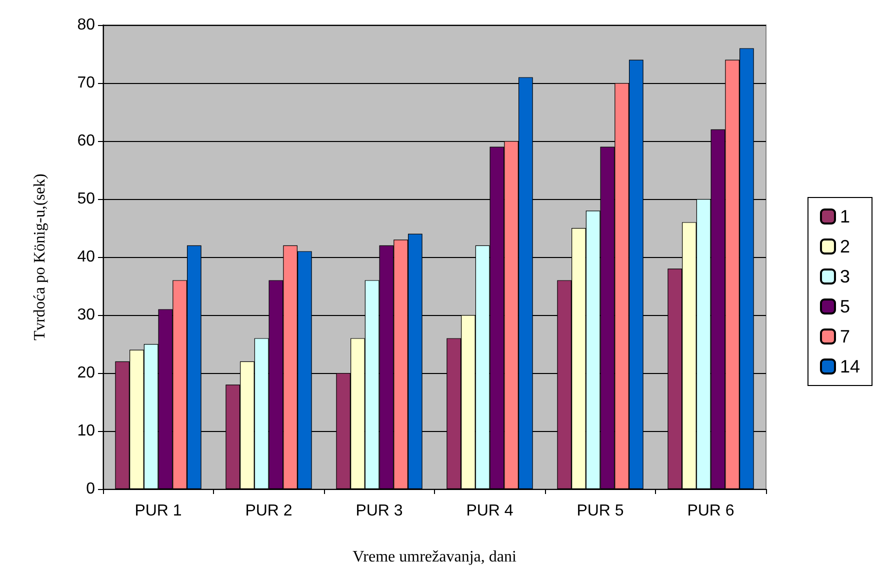 This screenshot has height=583, width=894. Describe the element at coordinates (86, 257) in the screenshot. I see `y-tick-label: 40` at that location.